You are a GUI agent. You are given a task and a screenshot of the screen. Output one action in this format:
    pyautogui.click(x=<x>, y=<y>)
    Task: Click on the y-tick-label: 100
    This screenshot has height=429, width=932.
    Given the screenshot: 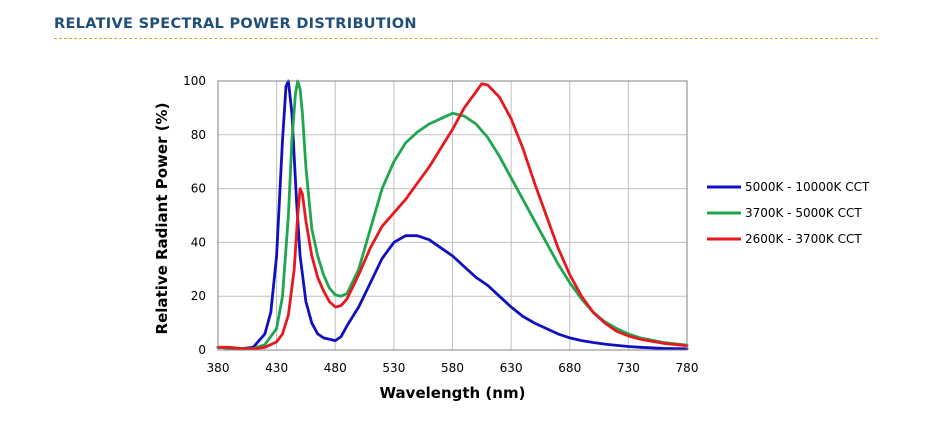 What is the action you would take?
    pyautogui.click(x=194, y=81)
    